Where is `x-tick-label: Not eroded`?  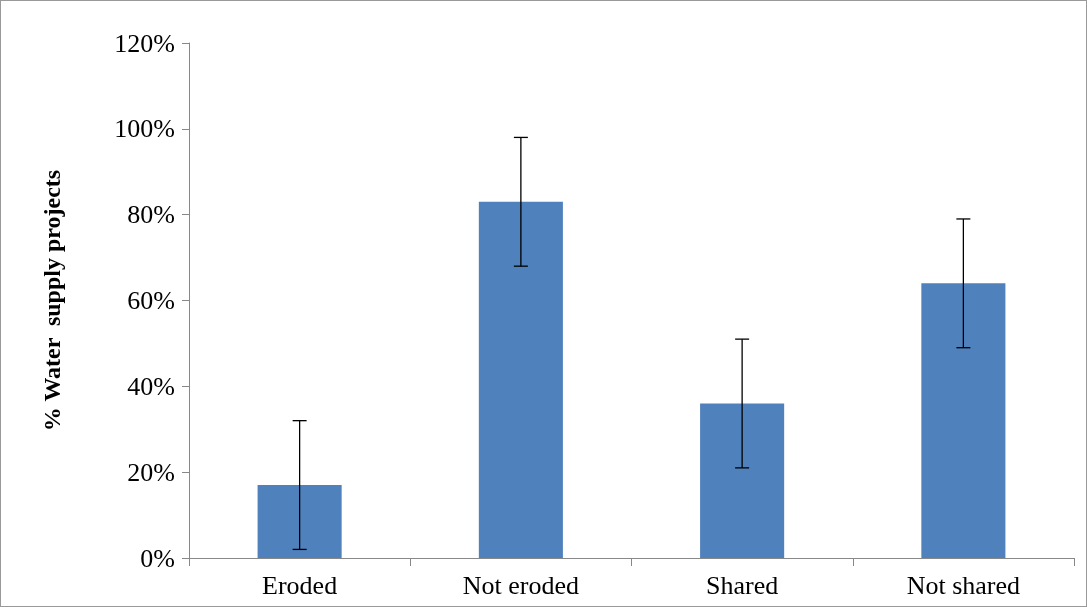
x-tick-label: Not eroded is located at coordinates (520, 585).